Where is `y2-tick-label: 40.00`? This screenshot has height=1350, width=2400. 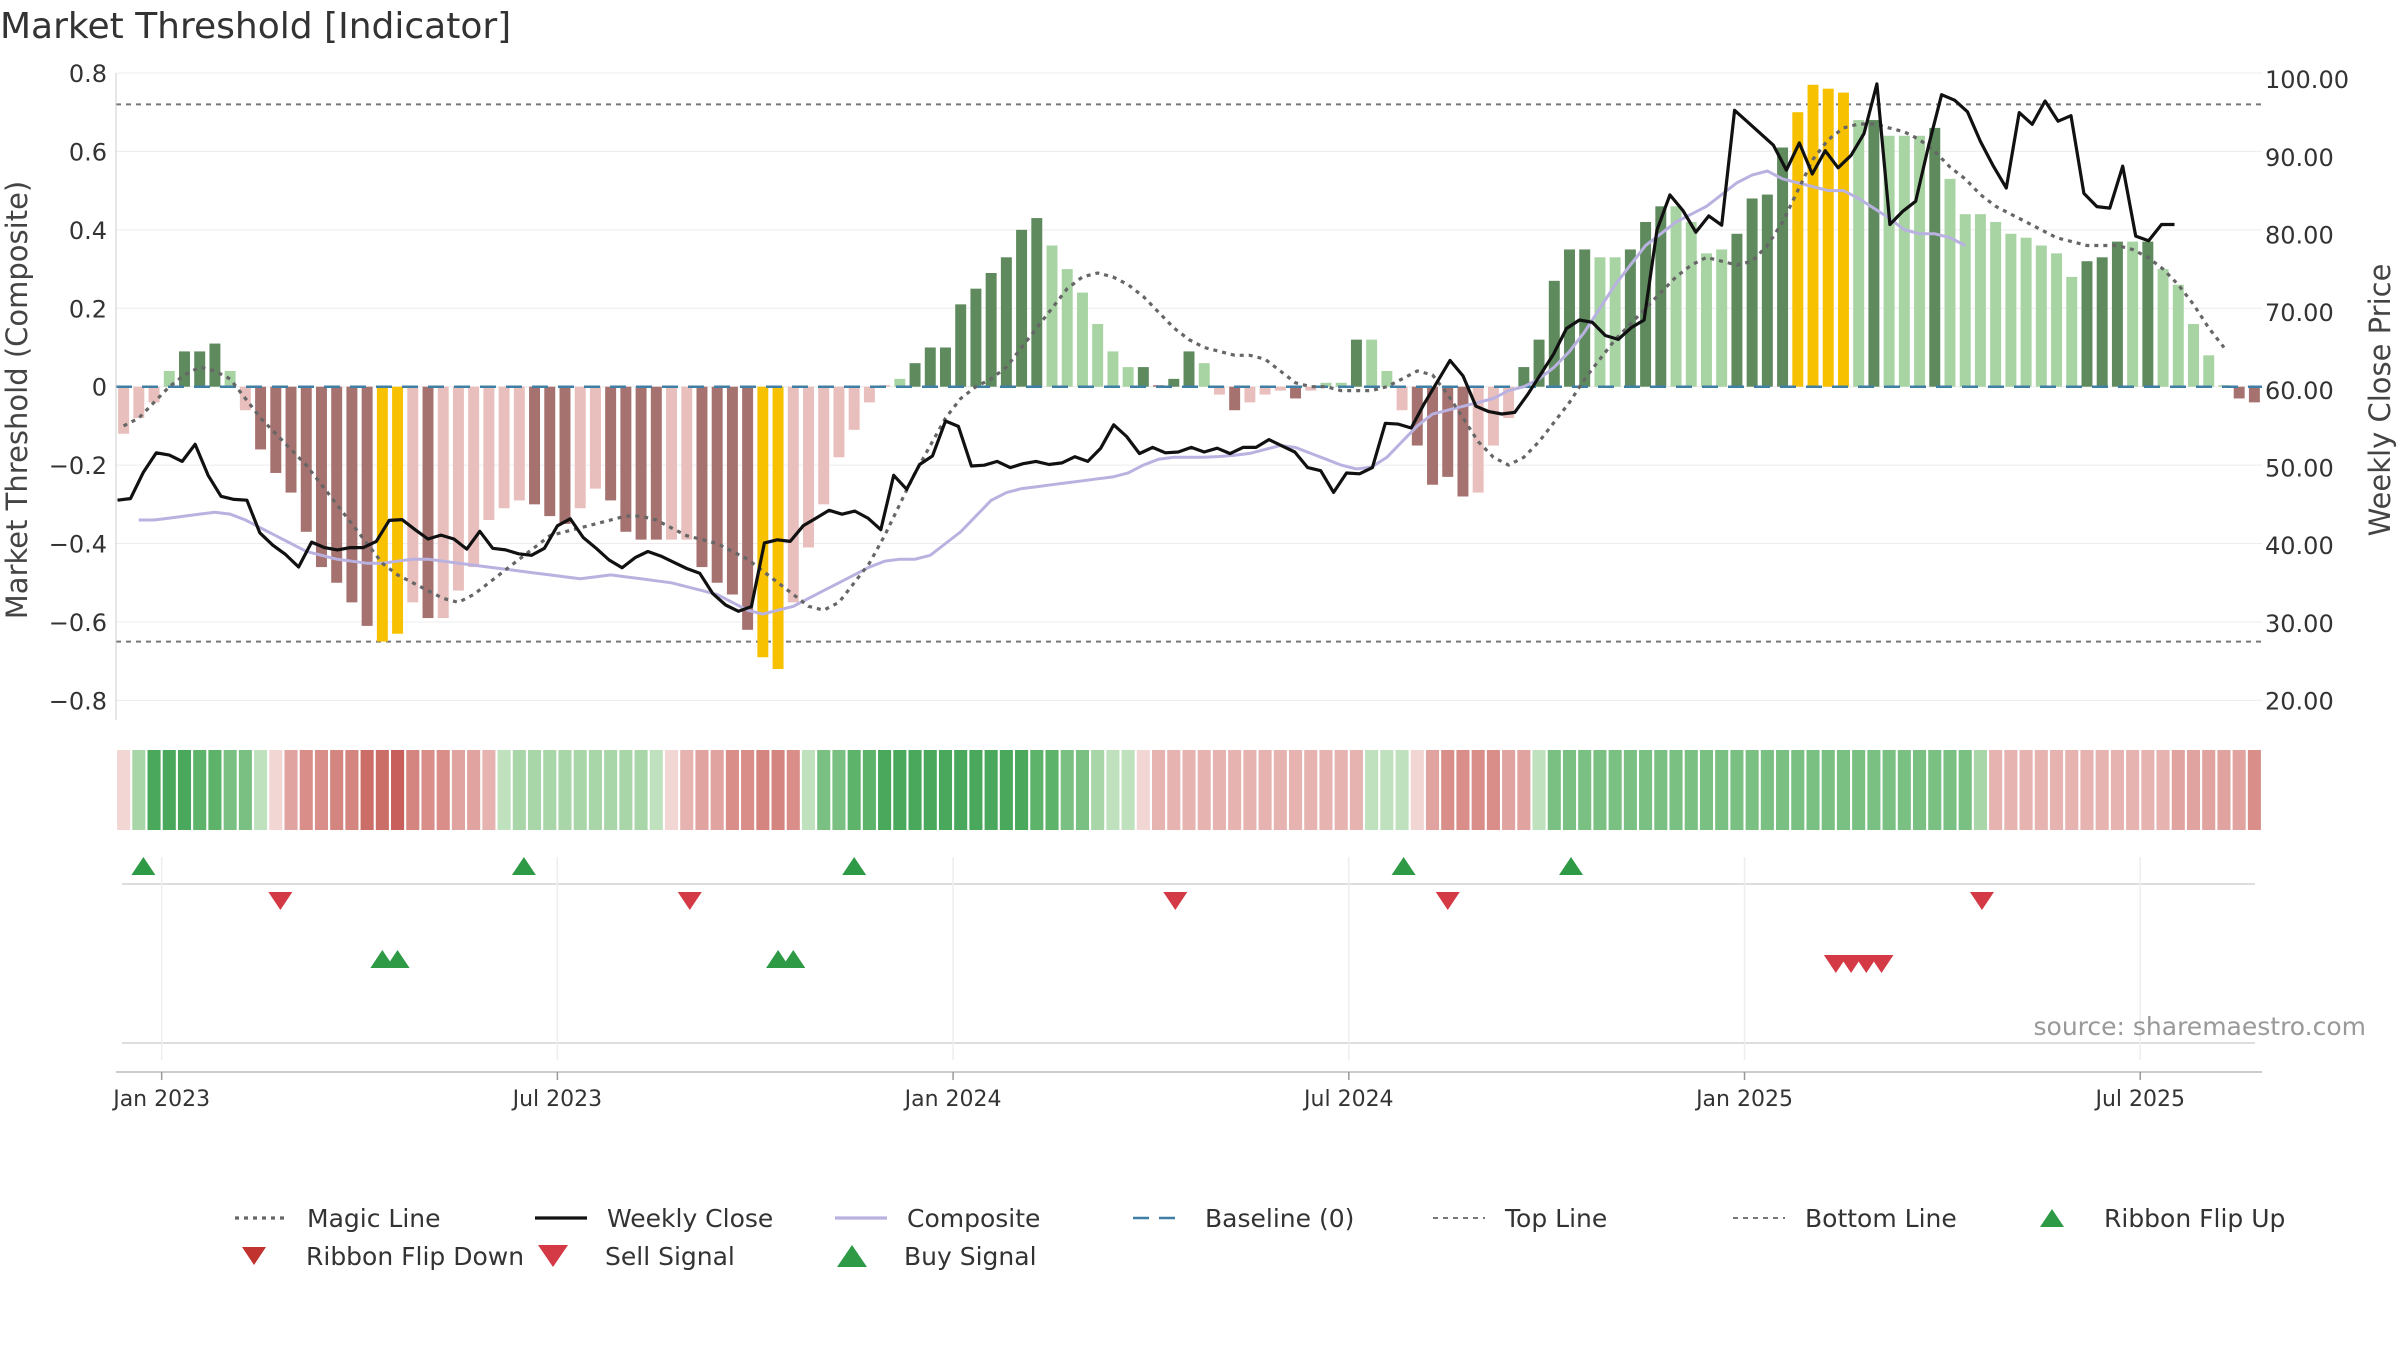
y2-tick-label: 40.00 is located at coordinates (2299, 546).